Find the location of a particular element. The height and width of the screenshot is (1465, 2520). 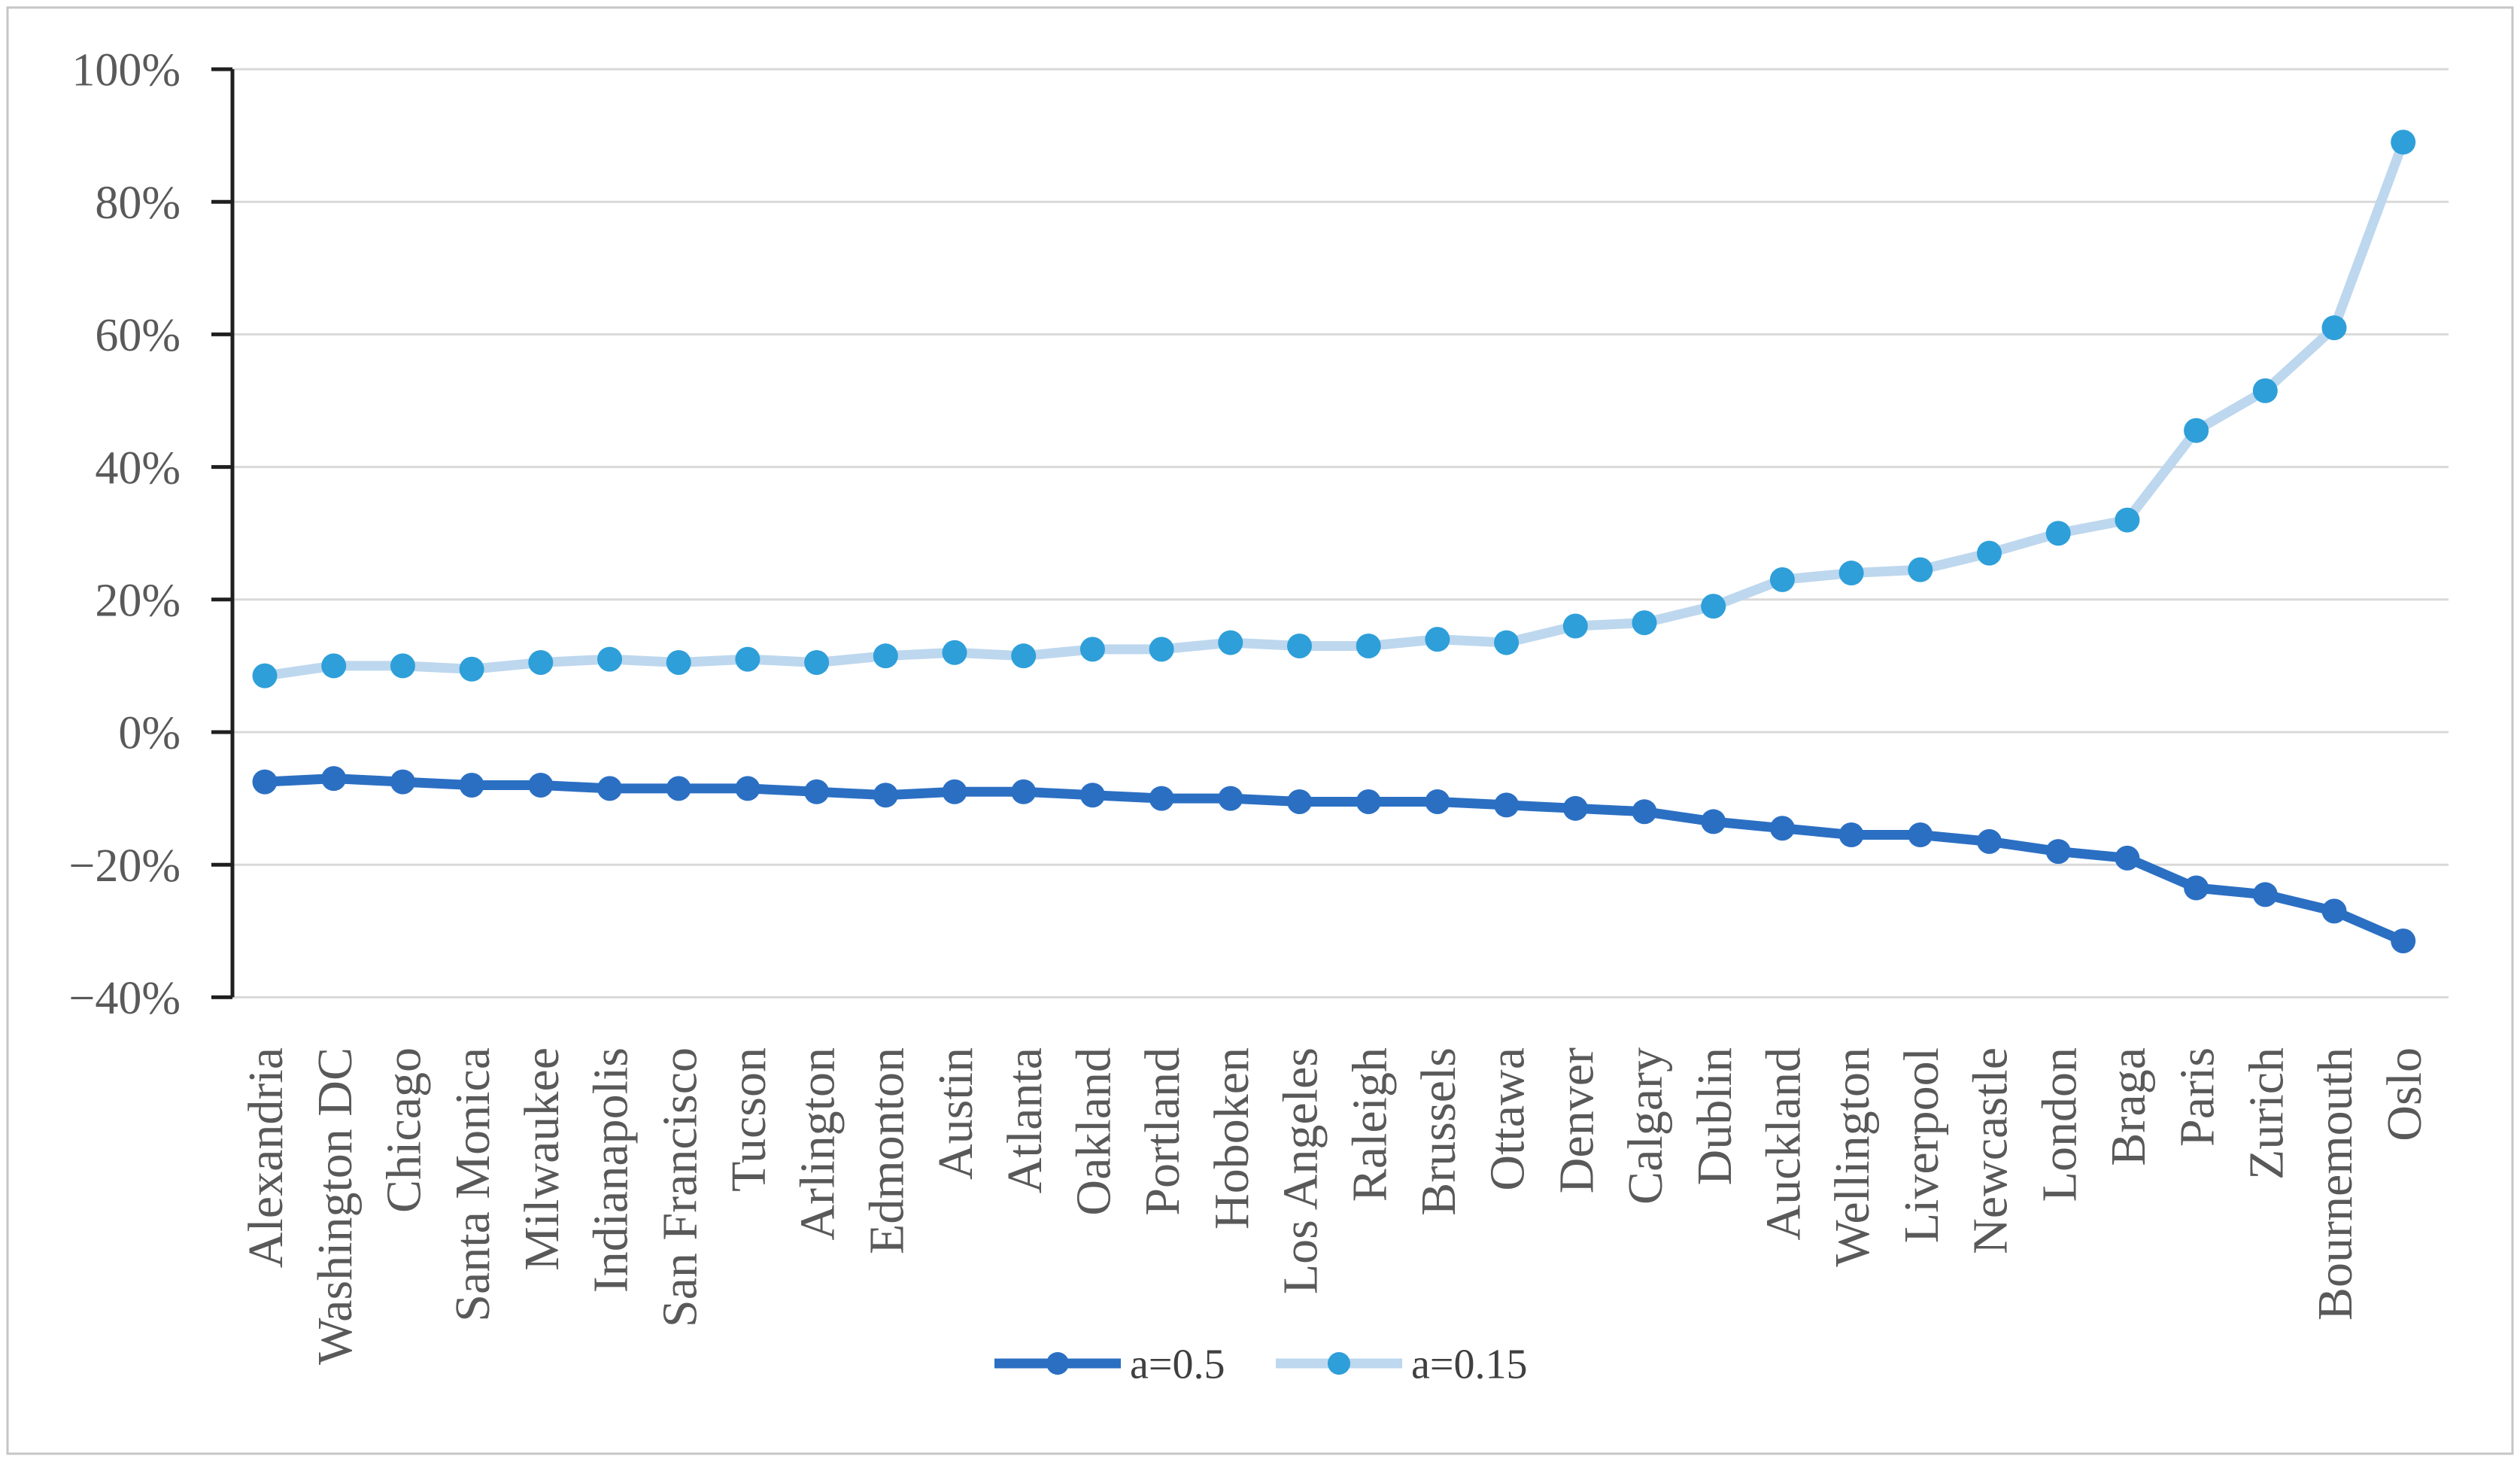

x-category-label: Bournemouth is located at coordinates (2335, 1184).